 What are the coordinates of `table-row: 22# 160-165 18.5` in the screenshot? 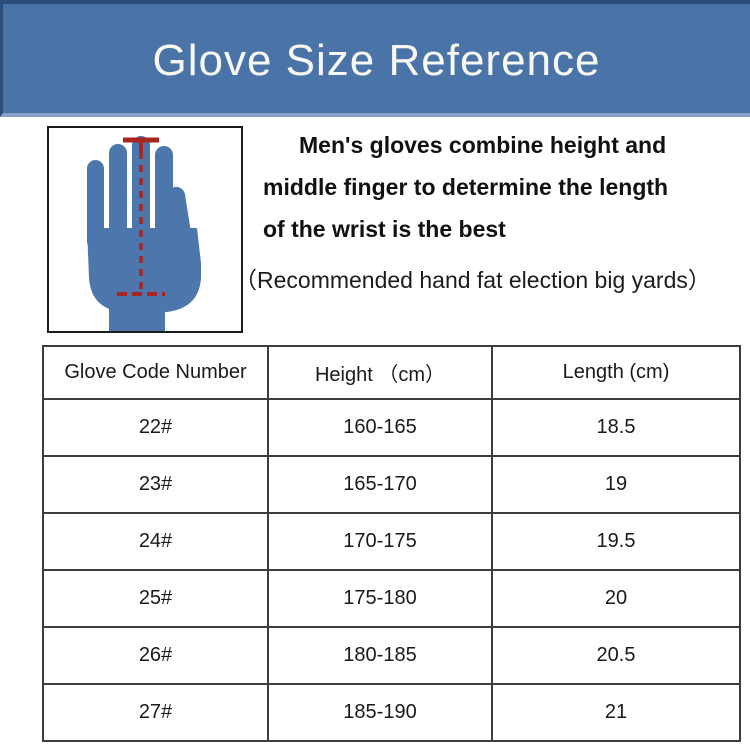 It's located at (391, 427).